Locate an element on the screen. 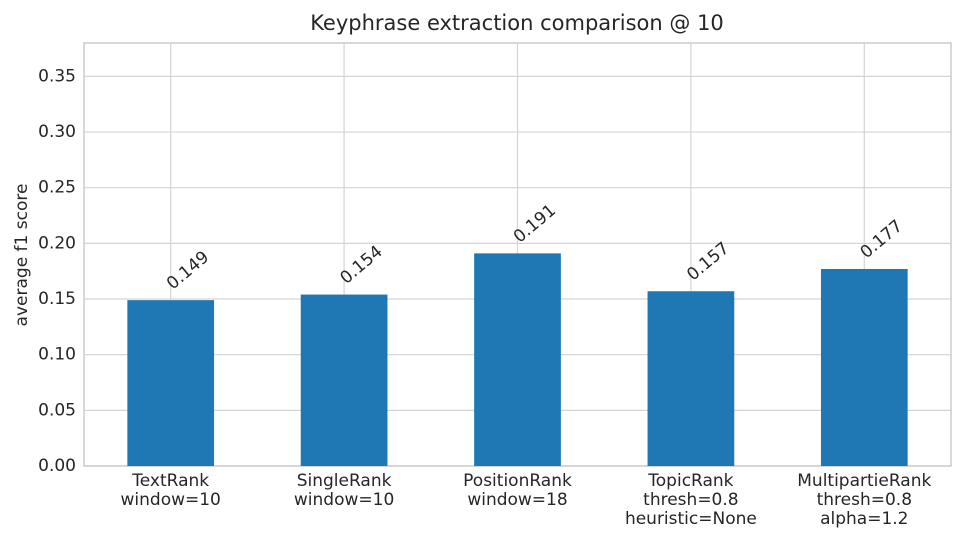 The image size is (965, 543). x-tick-label: TopicRank is located at coordinates (690, 481).